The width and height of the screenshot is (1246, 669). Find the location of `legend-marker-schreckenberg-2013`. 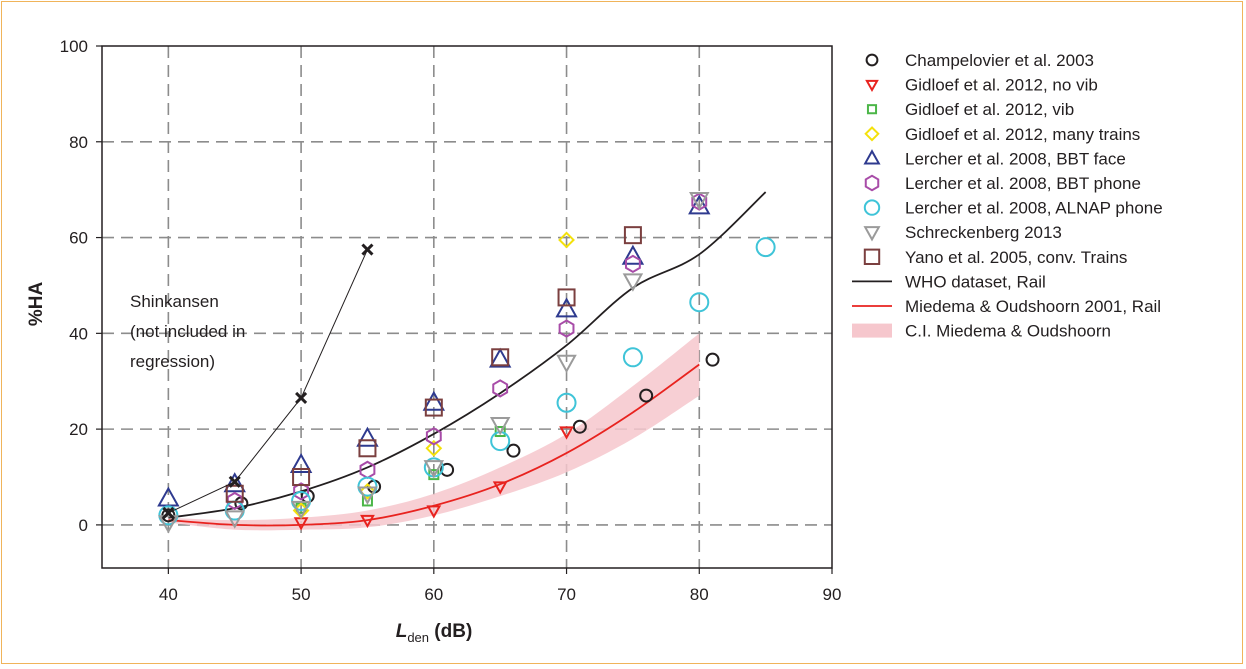

legend-marker-schreckenberg-2013 is located at coordinates (872, 234).